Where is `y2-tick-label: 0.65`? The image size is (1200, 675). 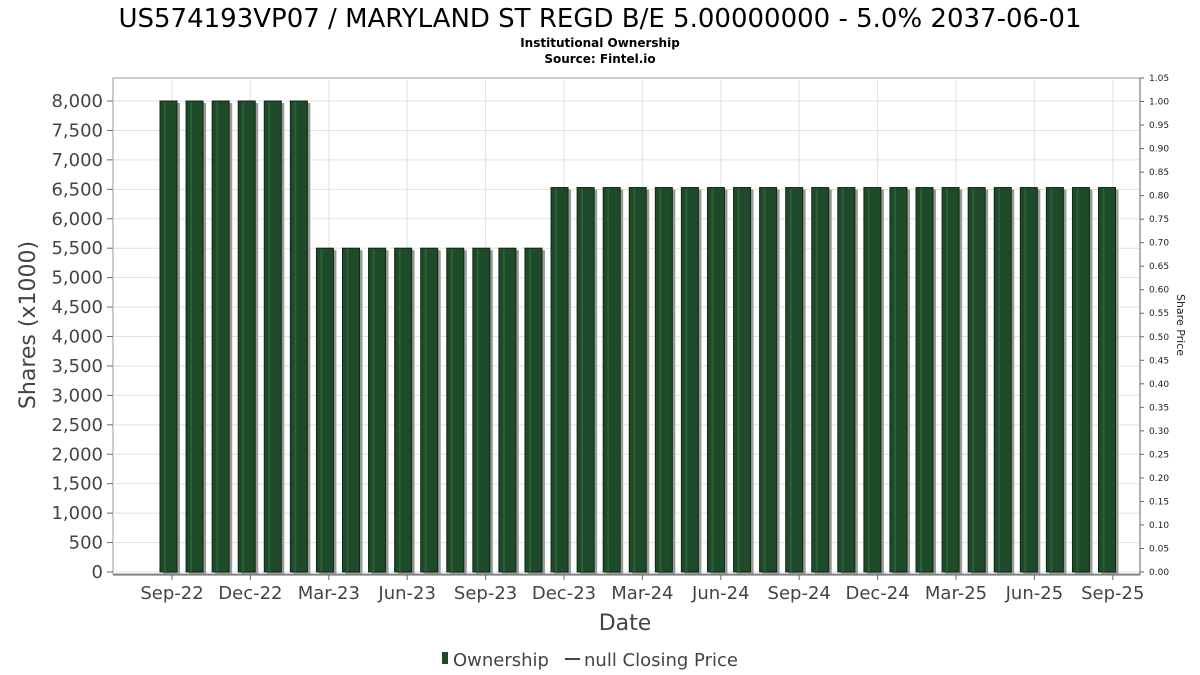
y2-tick-label: 0.65 is located at coordinates (1159, 267).